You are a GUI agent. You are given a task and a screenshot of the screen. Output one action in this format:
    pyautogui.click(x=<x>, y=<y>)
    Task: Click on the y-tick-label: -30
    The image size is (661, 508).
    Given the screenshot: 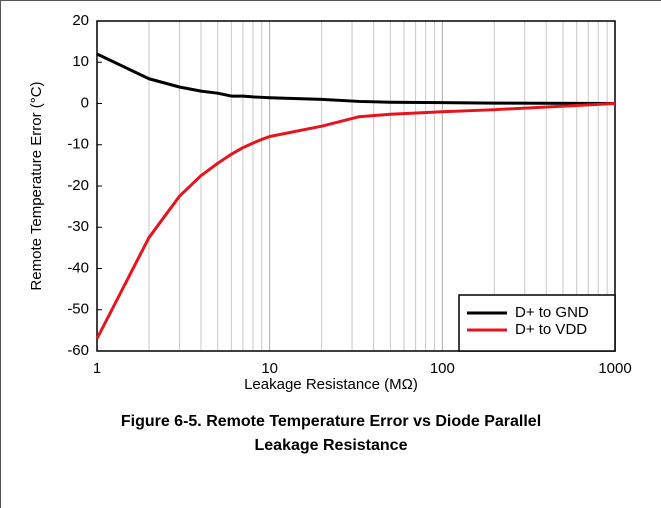 What is the action you would take?
    pyautogui.click(x=78, y=226)
    